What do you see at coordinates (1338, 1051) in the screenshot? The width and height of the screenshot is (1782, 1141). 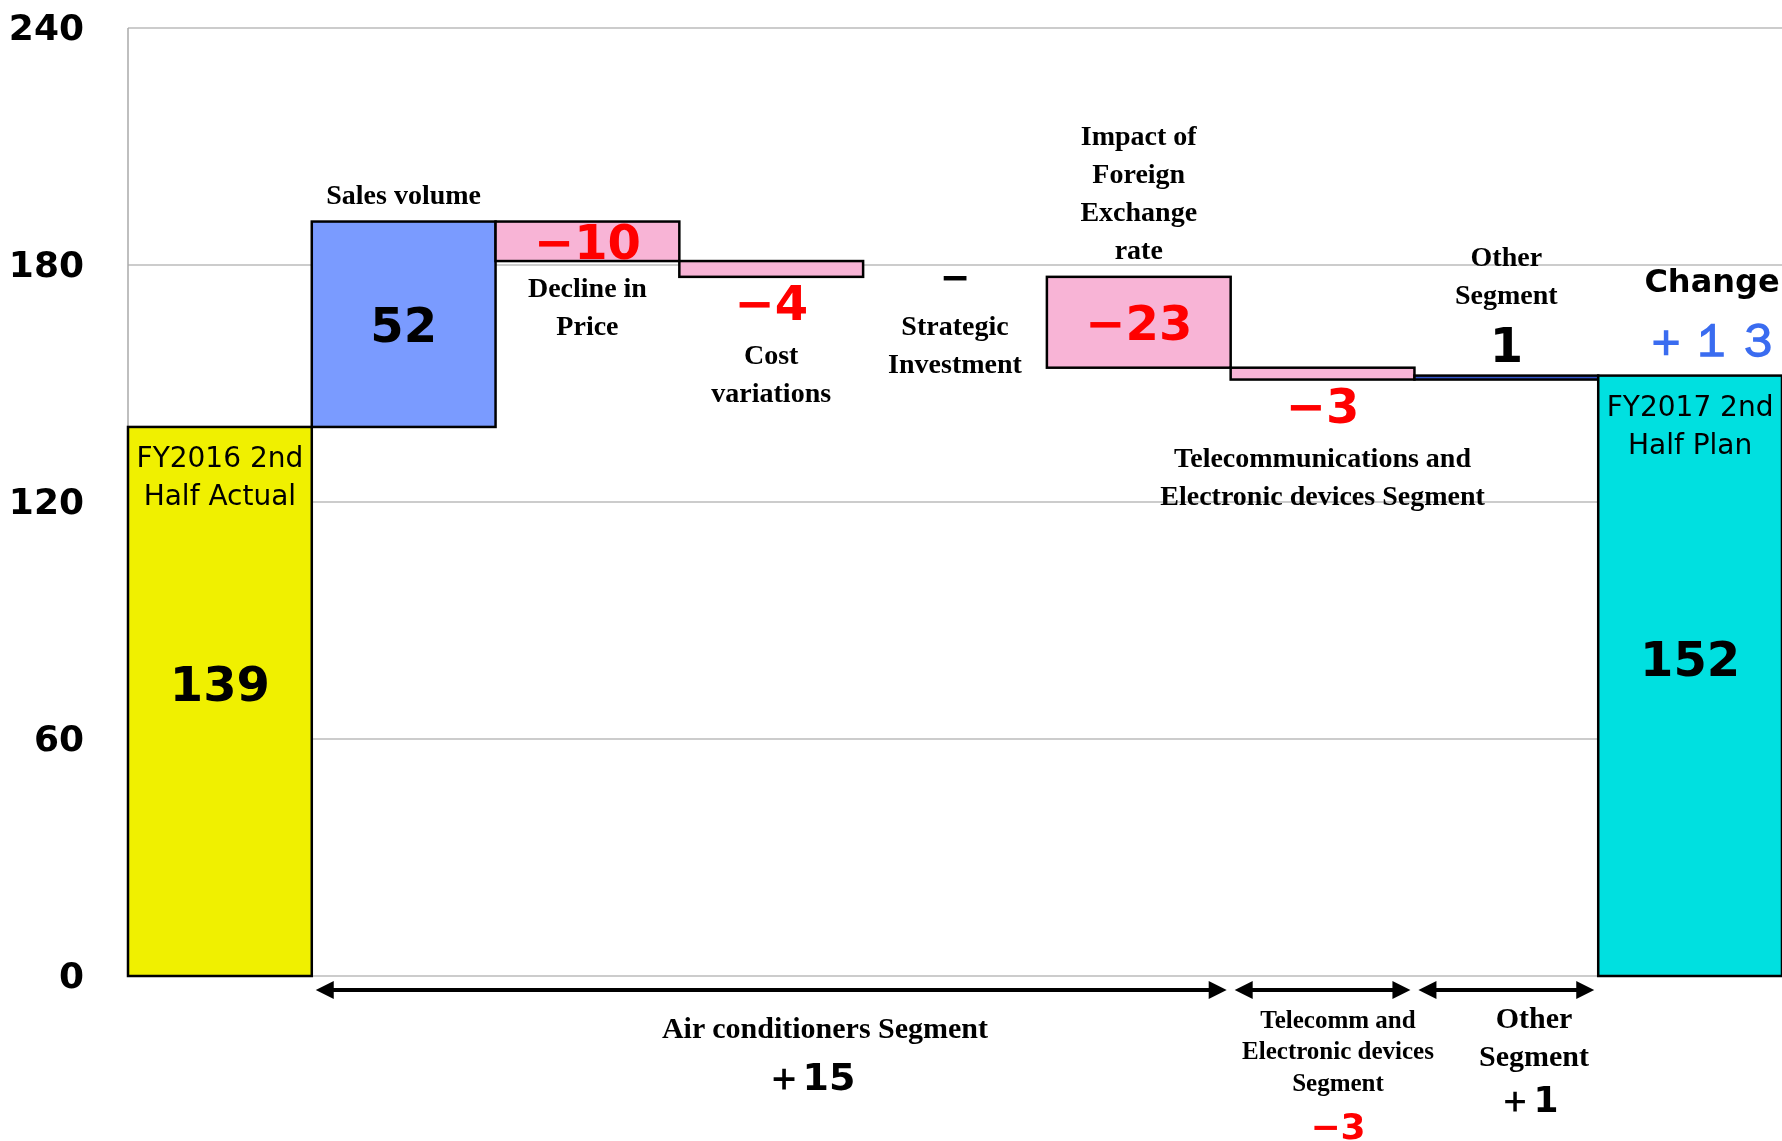 I see `text: Telecomm and Electronic devices Segment` at bounding box center [1338, 1051].